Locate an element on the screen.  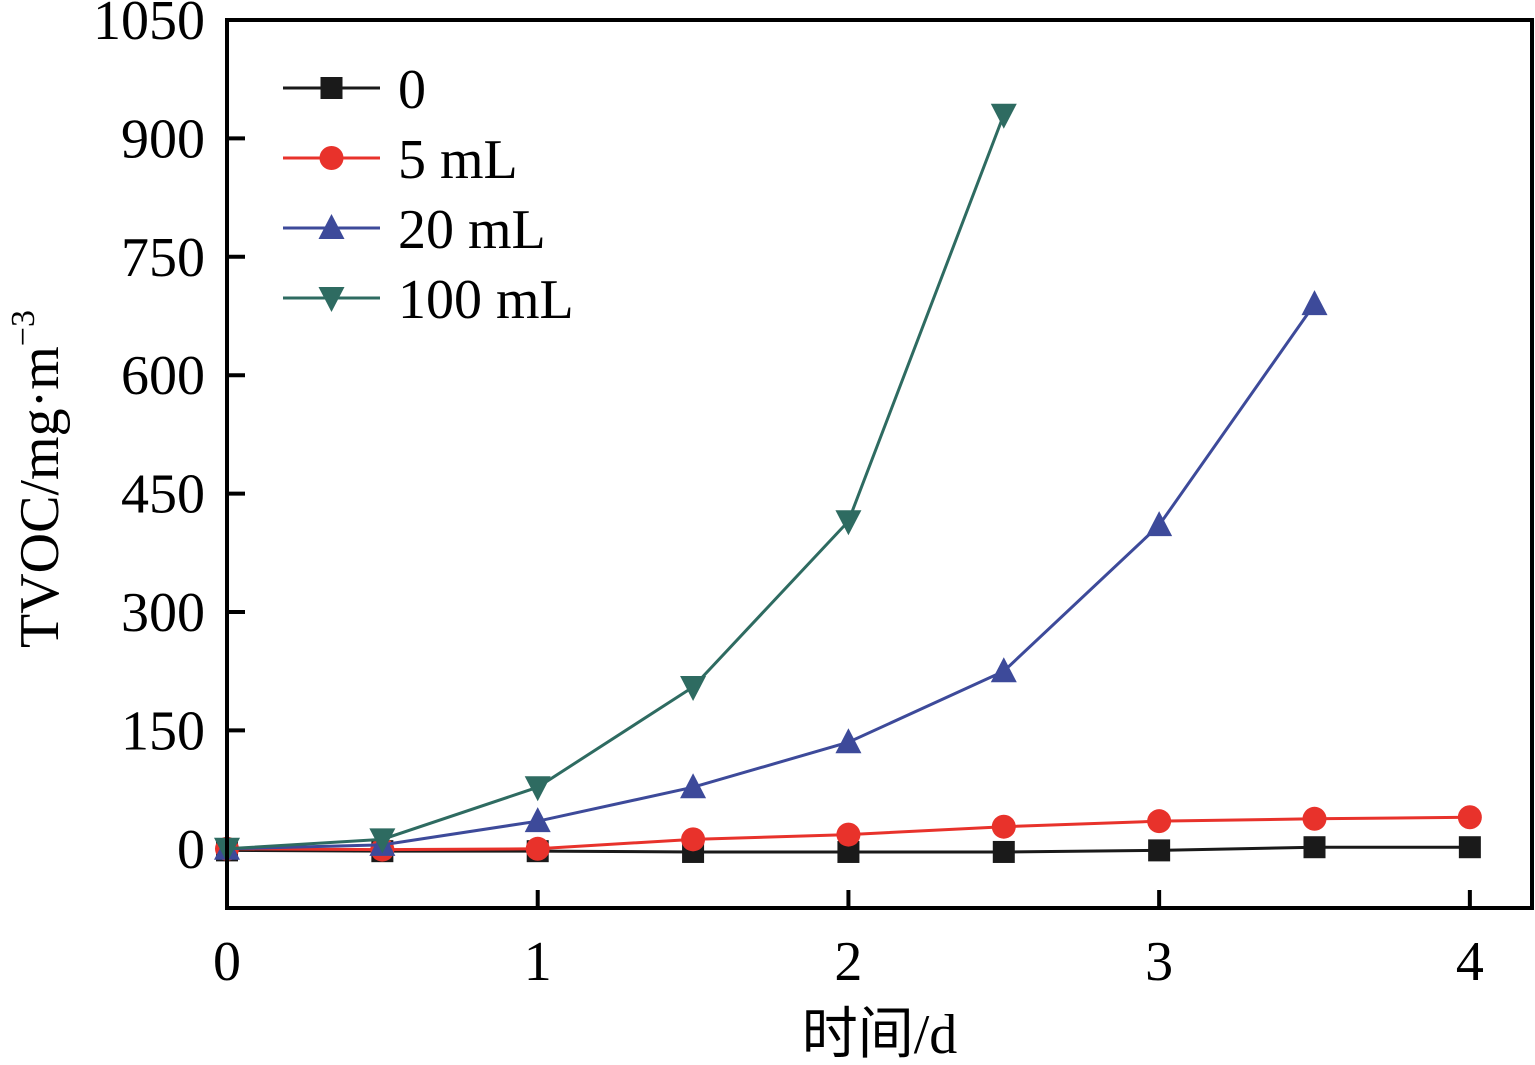
y-axis-title-superscript: −3 is located at coordinates (23, 328).